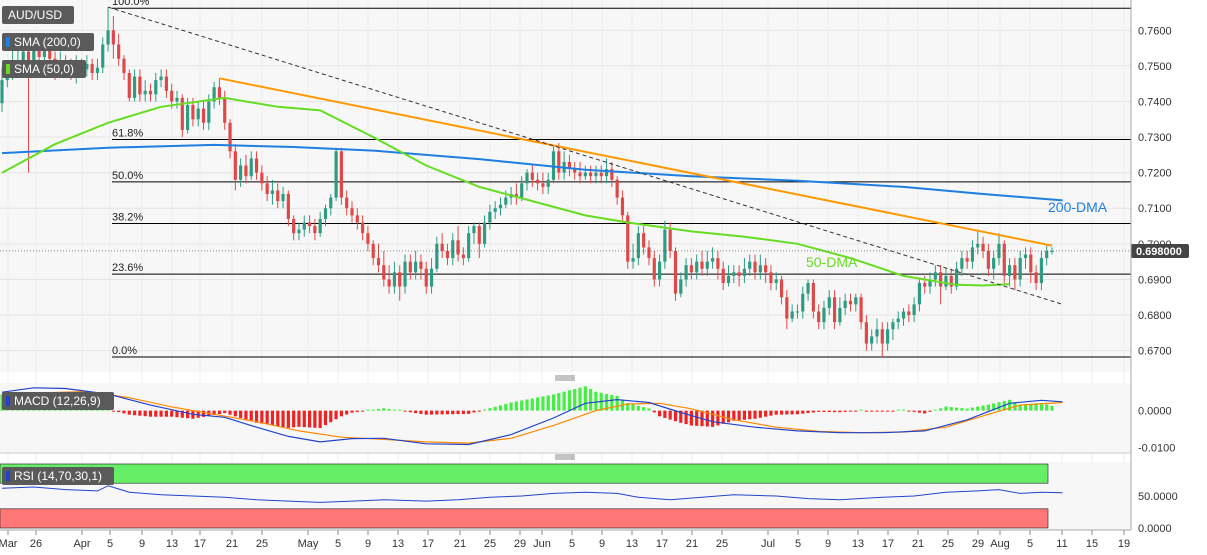  I want to click on legend-sma50: SMA (50,0), so click(44, 69).